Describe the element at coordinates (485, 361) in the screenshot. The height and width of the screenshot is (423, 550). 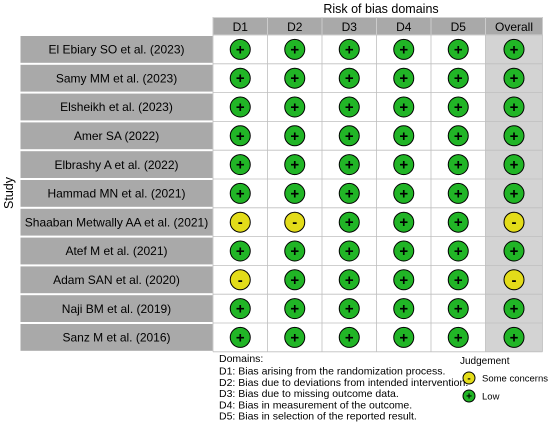
I see `judgement-legend-title: Judgement` at that location.